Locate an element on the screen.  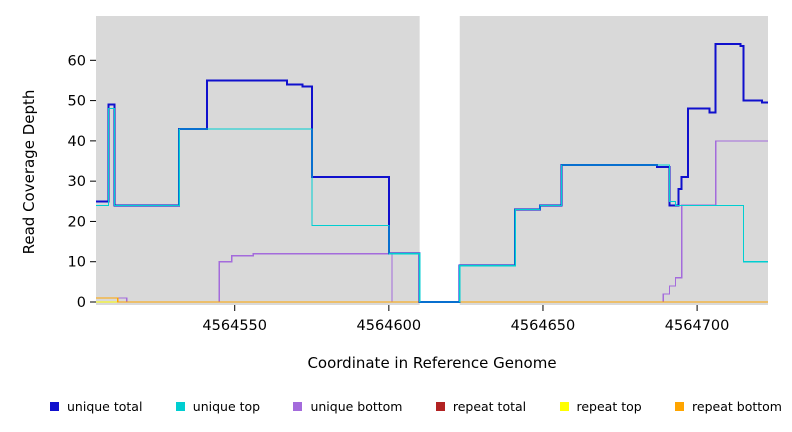
legend-item-unique-total: unique total is located at coordinates (96, 406).